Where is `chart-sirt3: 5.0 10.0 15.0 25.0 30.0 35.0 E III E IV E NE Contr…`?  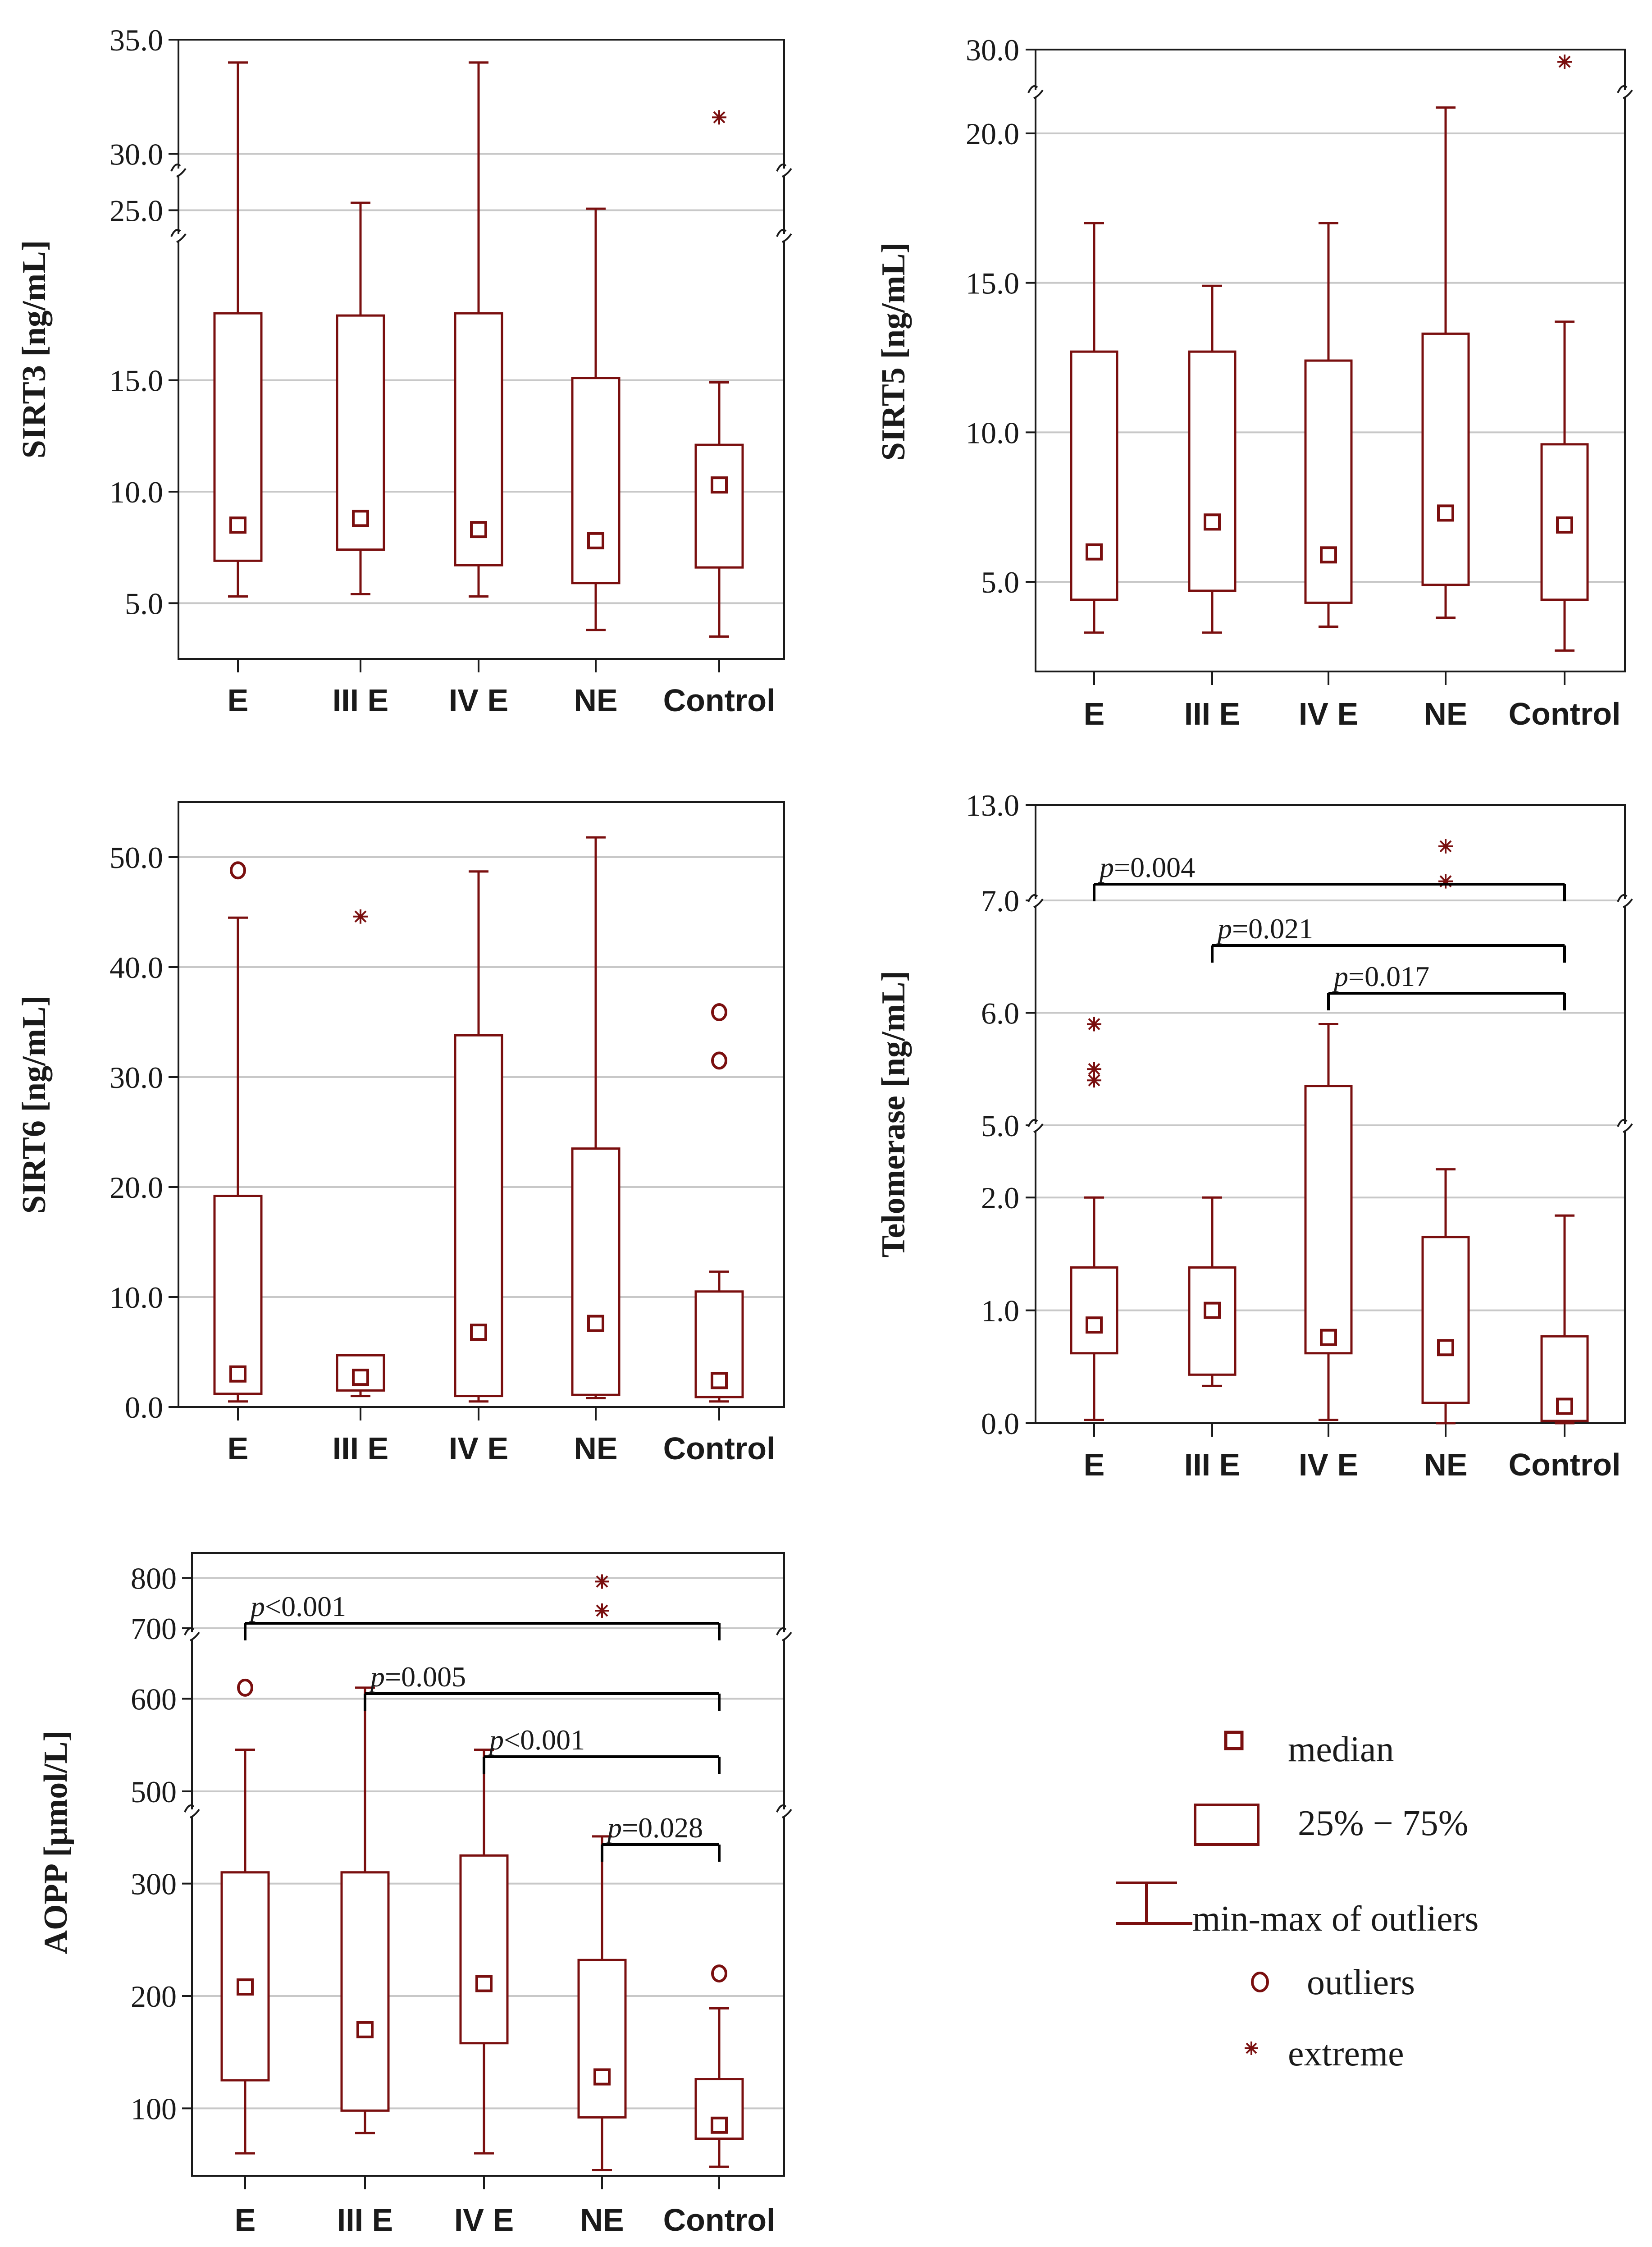
chart-sirt3: 5.0 10.0 15.0 25.0 30.0 35.0 E III E IV E NE Contr… is located at coordinates (404, 370).